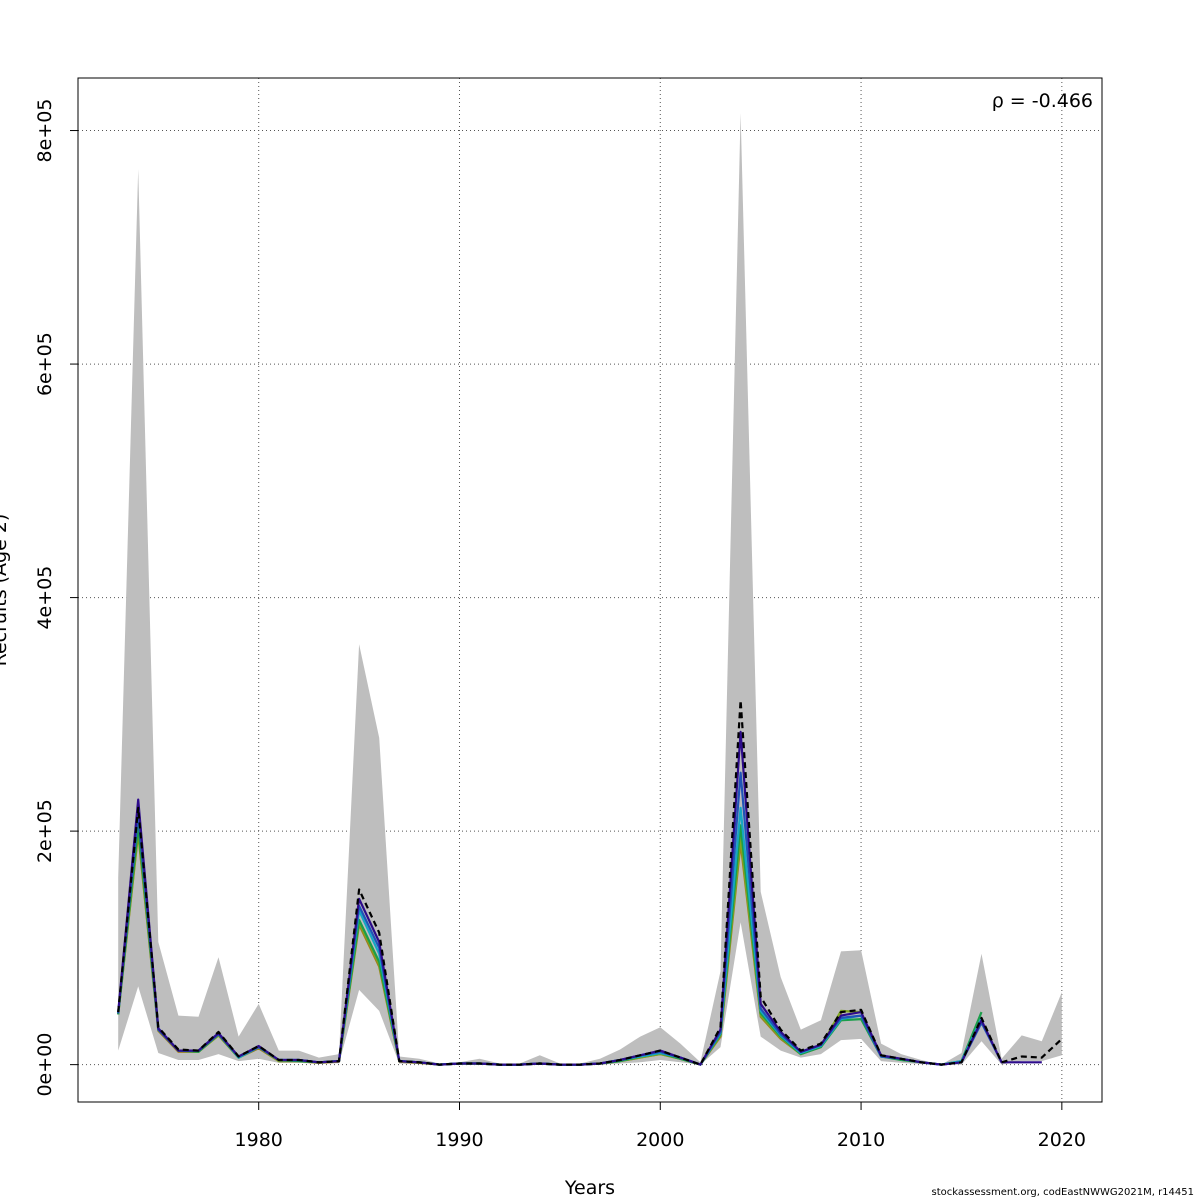  What do you see at coordinates (660, 1140) in the screenshot?
I see `x-tick-label: 2000` at bounding box center [660, 1140].